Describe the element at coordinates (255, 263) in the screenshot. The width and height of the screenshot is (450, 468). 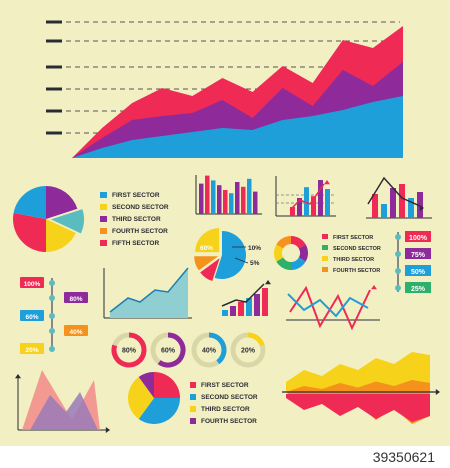
I see `pie-label: 5%` at that location.